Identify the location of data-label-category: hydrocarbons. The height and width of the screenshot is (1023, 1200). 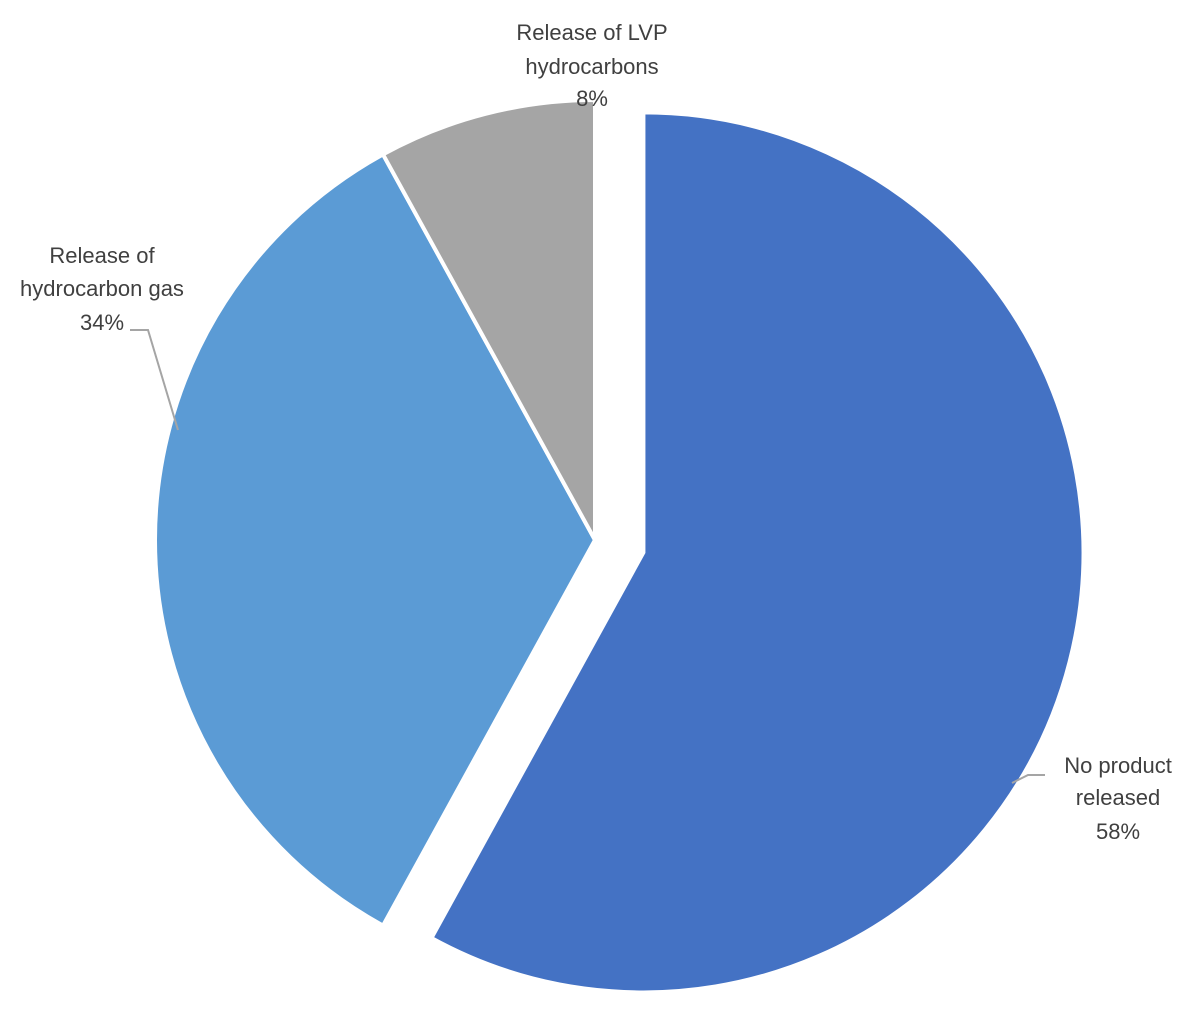
(591, 66).